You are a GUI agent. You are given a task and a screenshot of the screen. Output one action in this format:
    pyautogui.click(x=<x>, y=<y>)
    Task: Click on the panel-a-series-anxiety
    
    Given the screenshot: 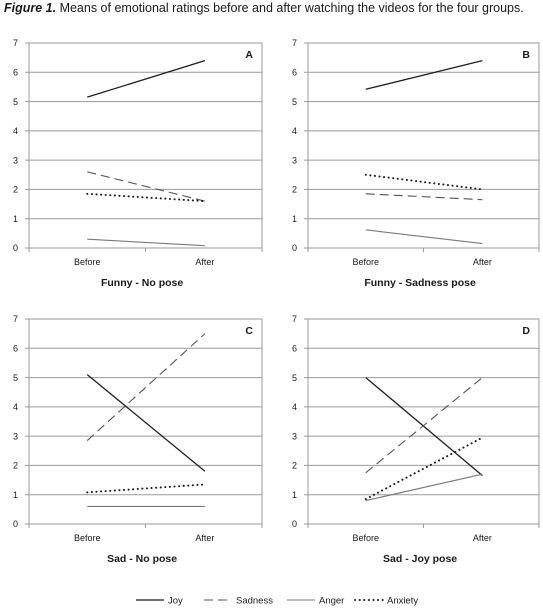 What is the action you would take?
    pyautogui.click(x=146, y=197)
    